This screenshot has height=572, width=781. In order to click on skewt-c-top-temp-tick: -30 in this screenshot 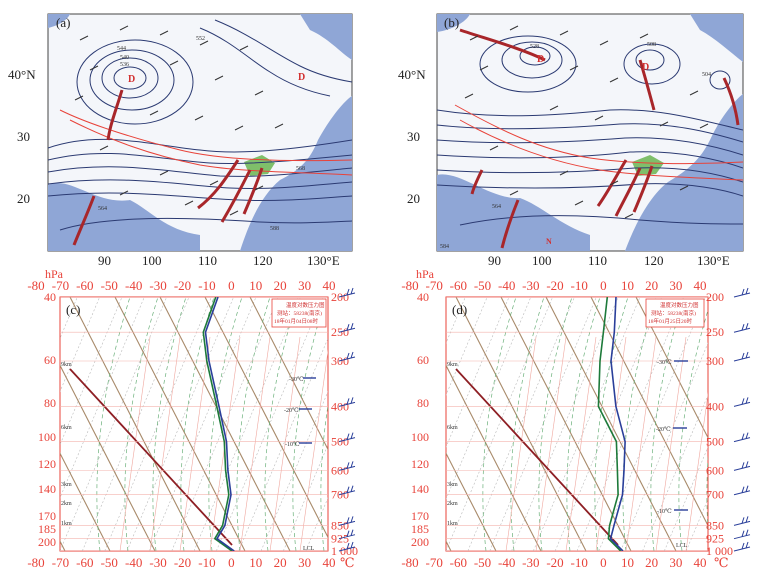, I will do `click(157, 285)`.